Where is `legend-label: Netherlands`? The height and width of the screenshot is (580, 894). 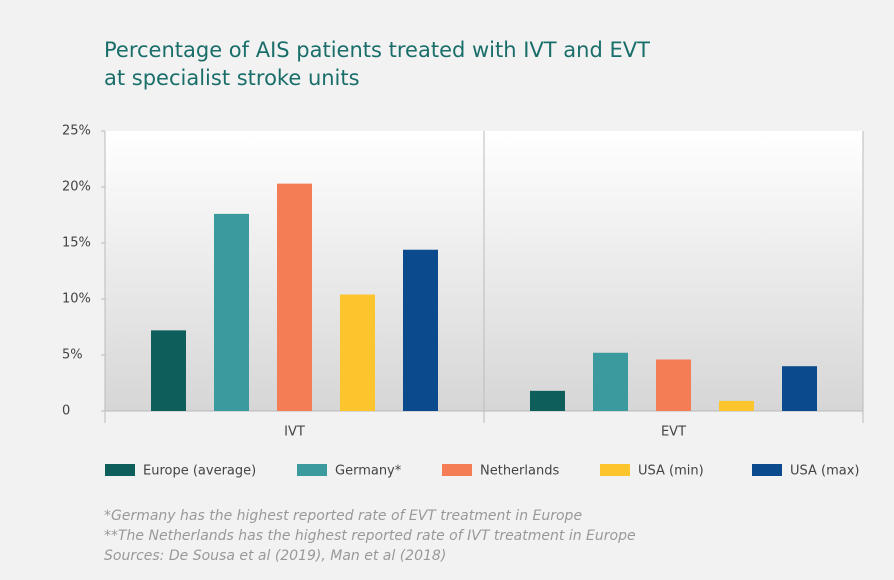 legend-label: Netherlands is located at coordinates (519, 471).